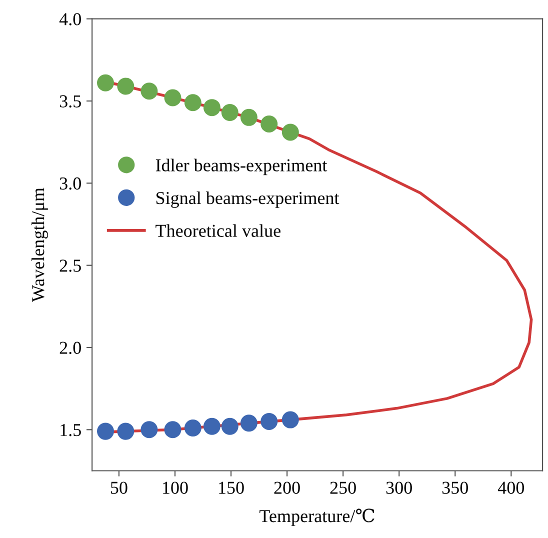 This screenshot has width=548, height=538. Describe the element at coordinates (511, 488) in the screenshot. I see `x-tick-label: 400` at that location.